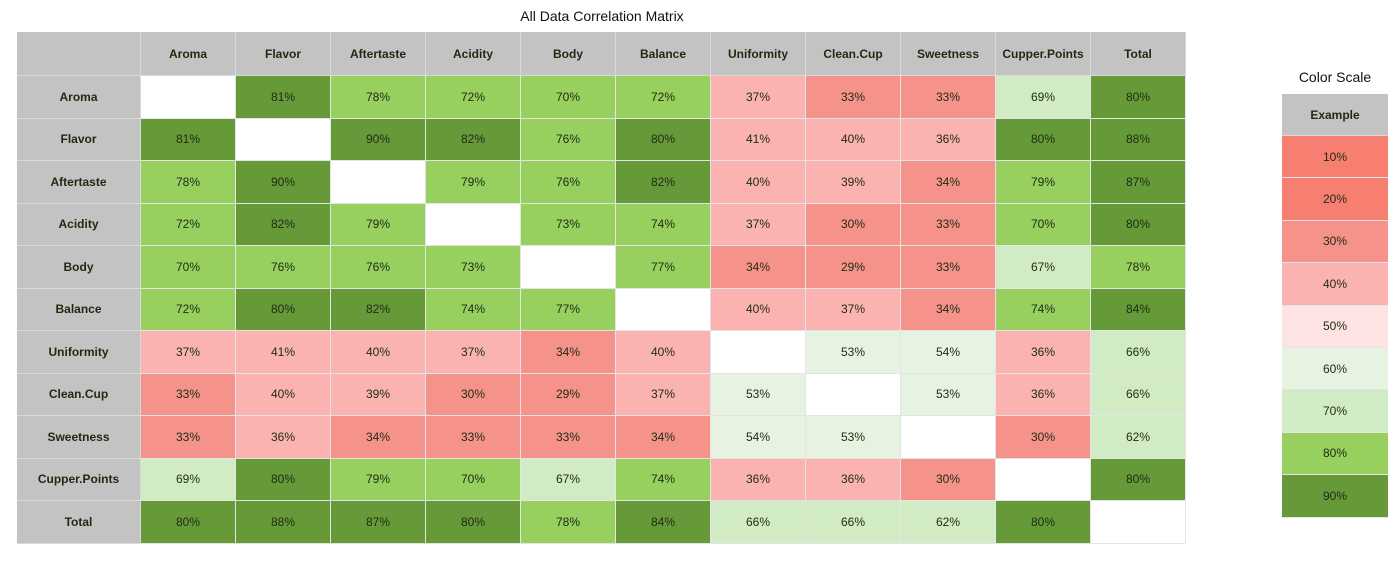 The width and height of the screenshot is (1400, 561). Describe the element at coordinates (1043, 97) in the screenshot. I see `matrix-cell-aroma-cupper-points: 69%` at that location.